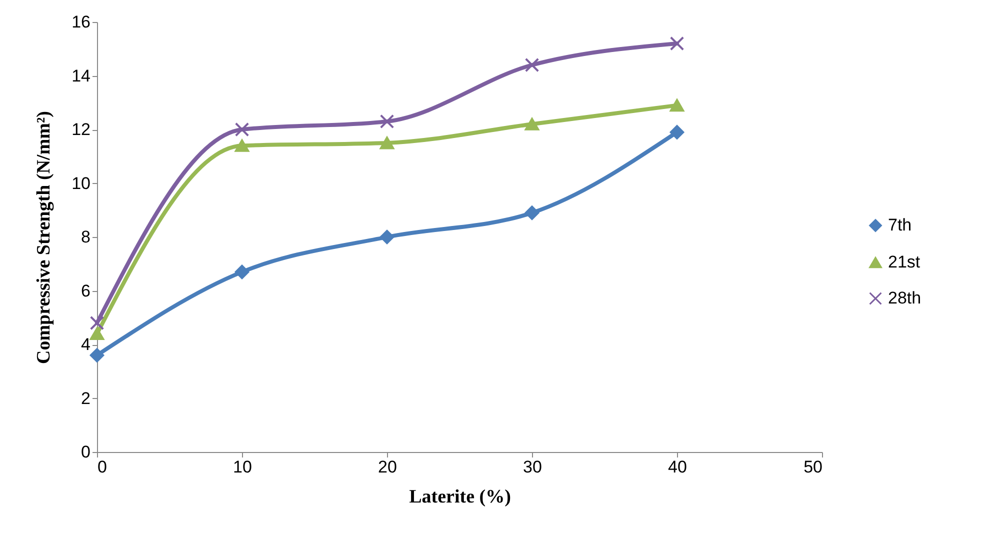 The image size is (985, 540). I want to click on y-tick-label: 8, so click(85, 237).